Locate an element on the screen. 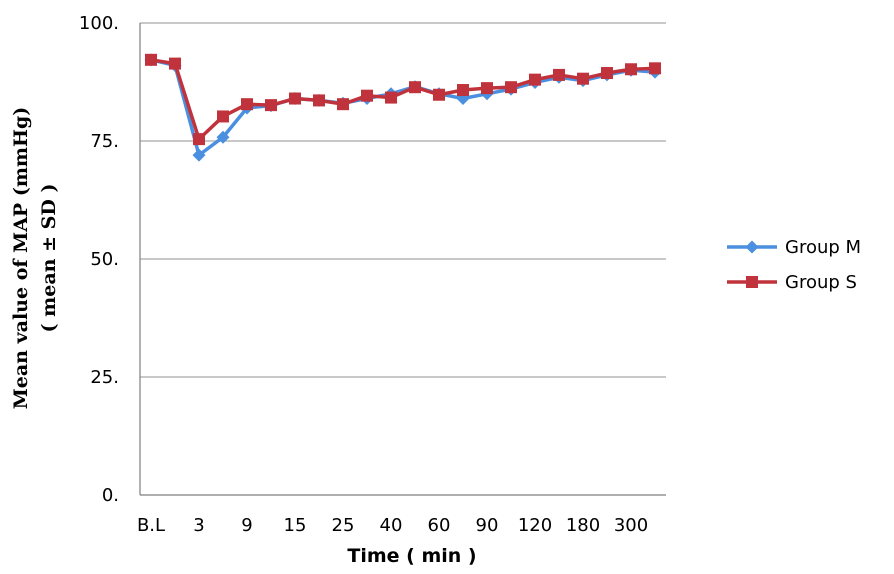 The height and width of the screenshot is (574, 894). y-axis-label-line1: Mean value of MAP (mmHg) is located at coordinates (21, 258).